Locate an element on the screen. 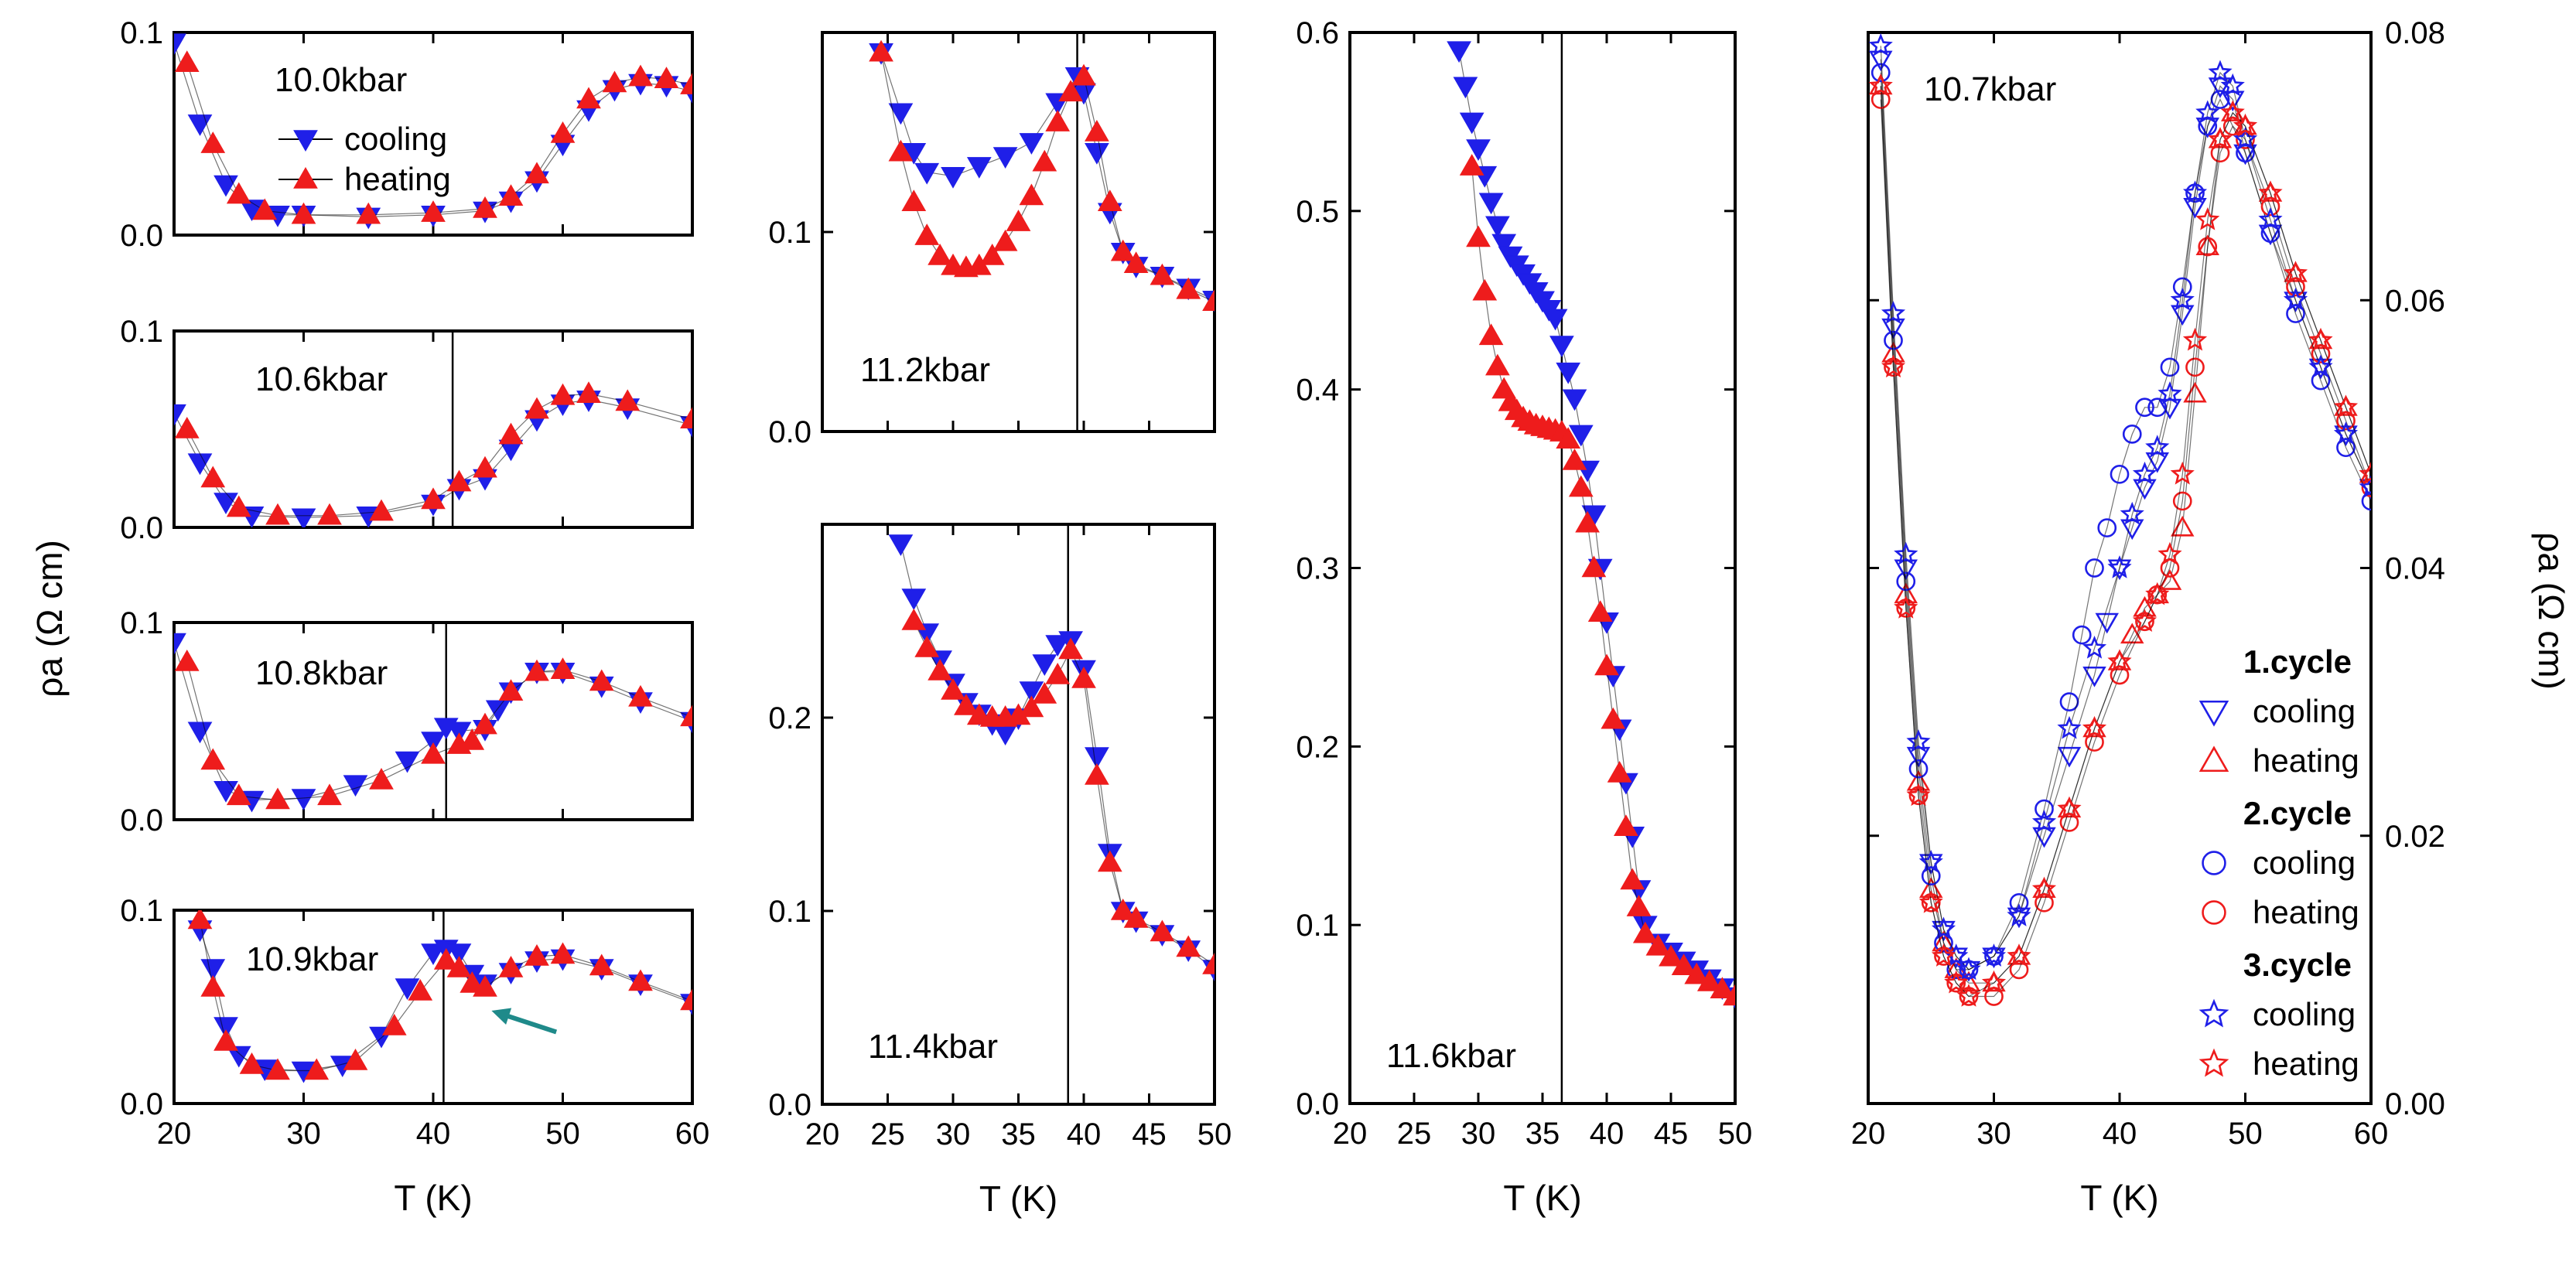  x-tick-label: 60 is located at coordinates (692, 1134).